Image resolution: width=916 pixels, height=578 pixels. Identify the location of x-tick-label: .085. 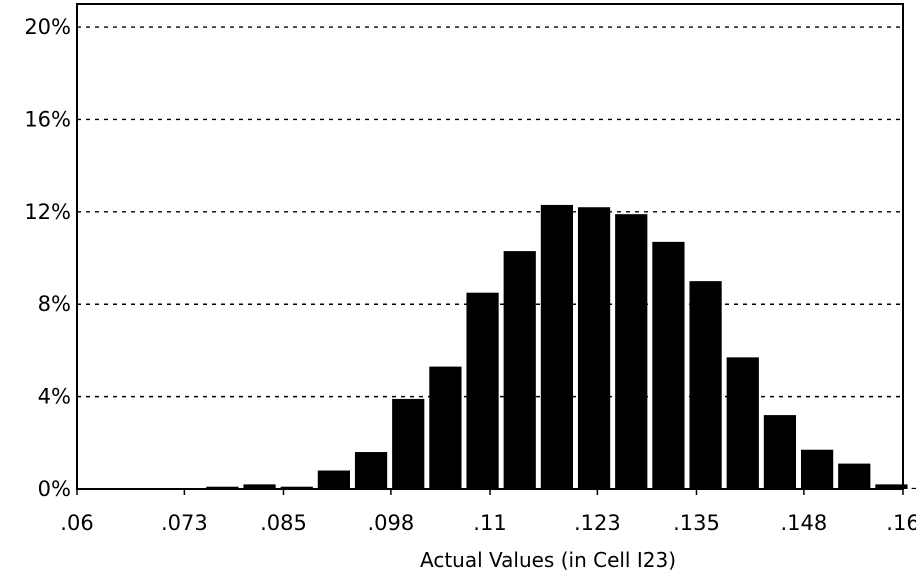
(283, 523).